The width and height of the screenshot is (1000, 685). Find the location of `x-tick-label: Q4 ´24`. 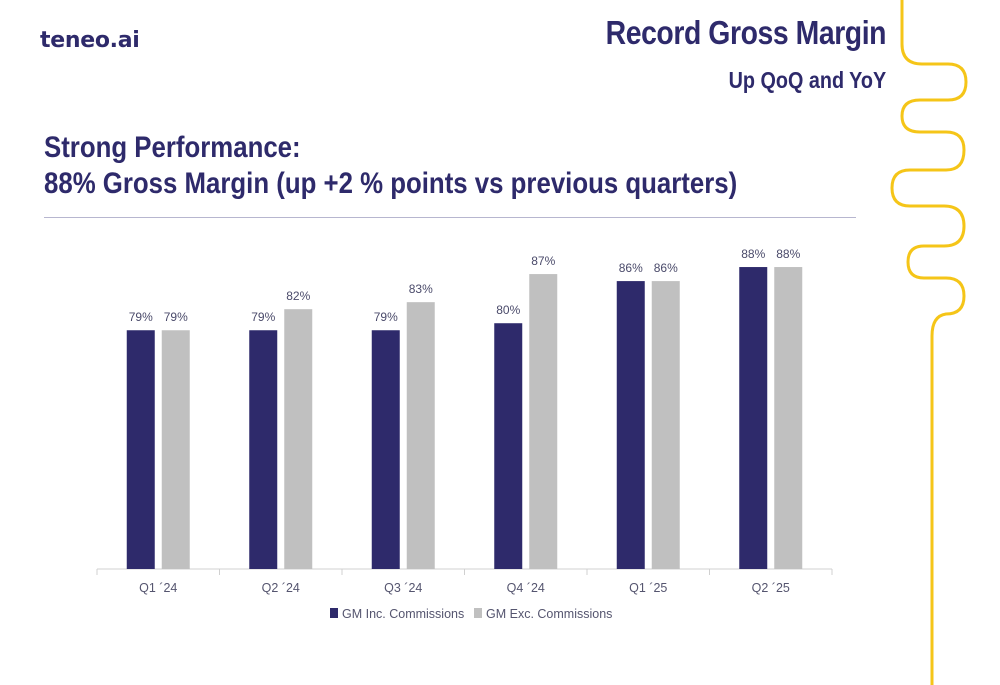

x-tick-label: Q4 ´24 is located at coordinates (526, 588).